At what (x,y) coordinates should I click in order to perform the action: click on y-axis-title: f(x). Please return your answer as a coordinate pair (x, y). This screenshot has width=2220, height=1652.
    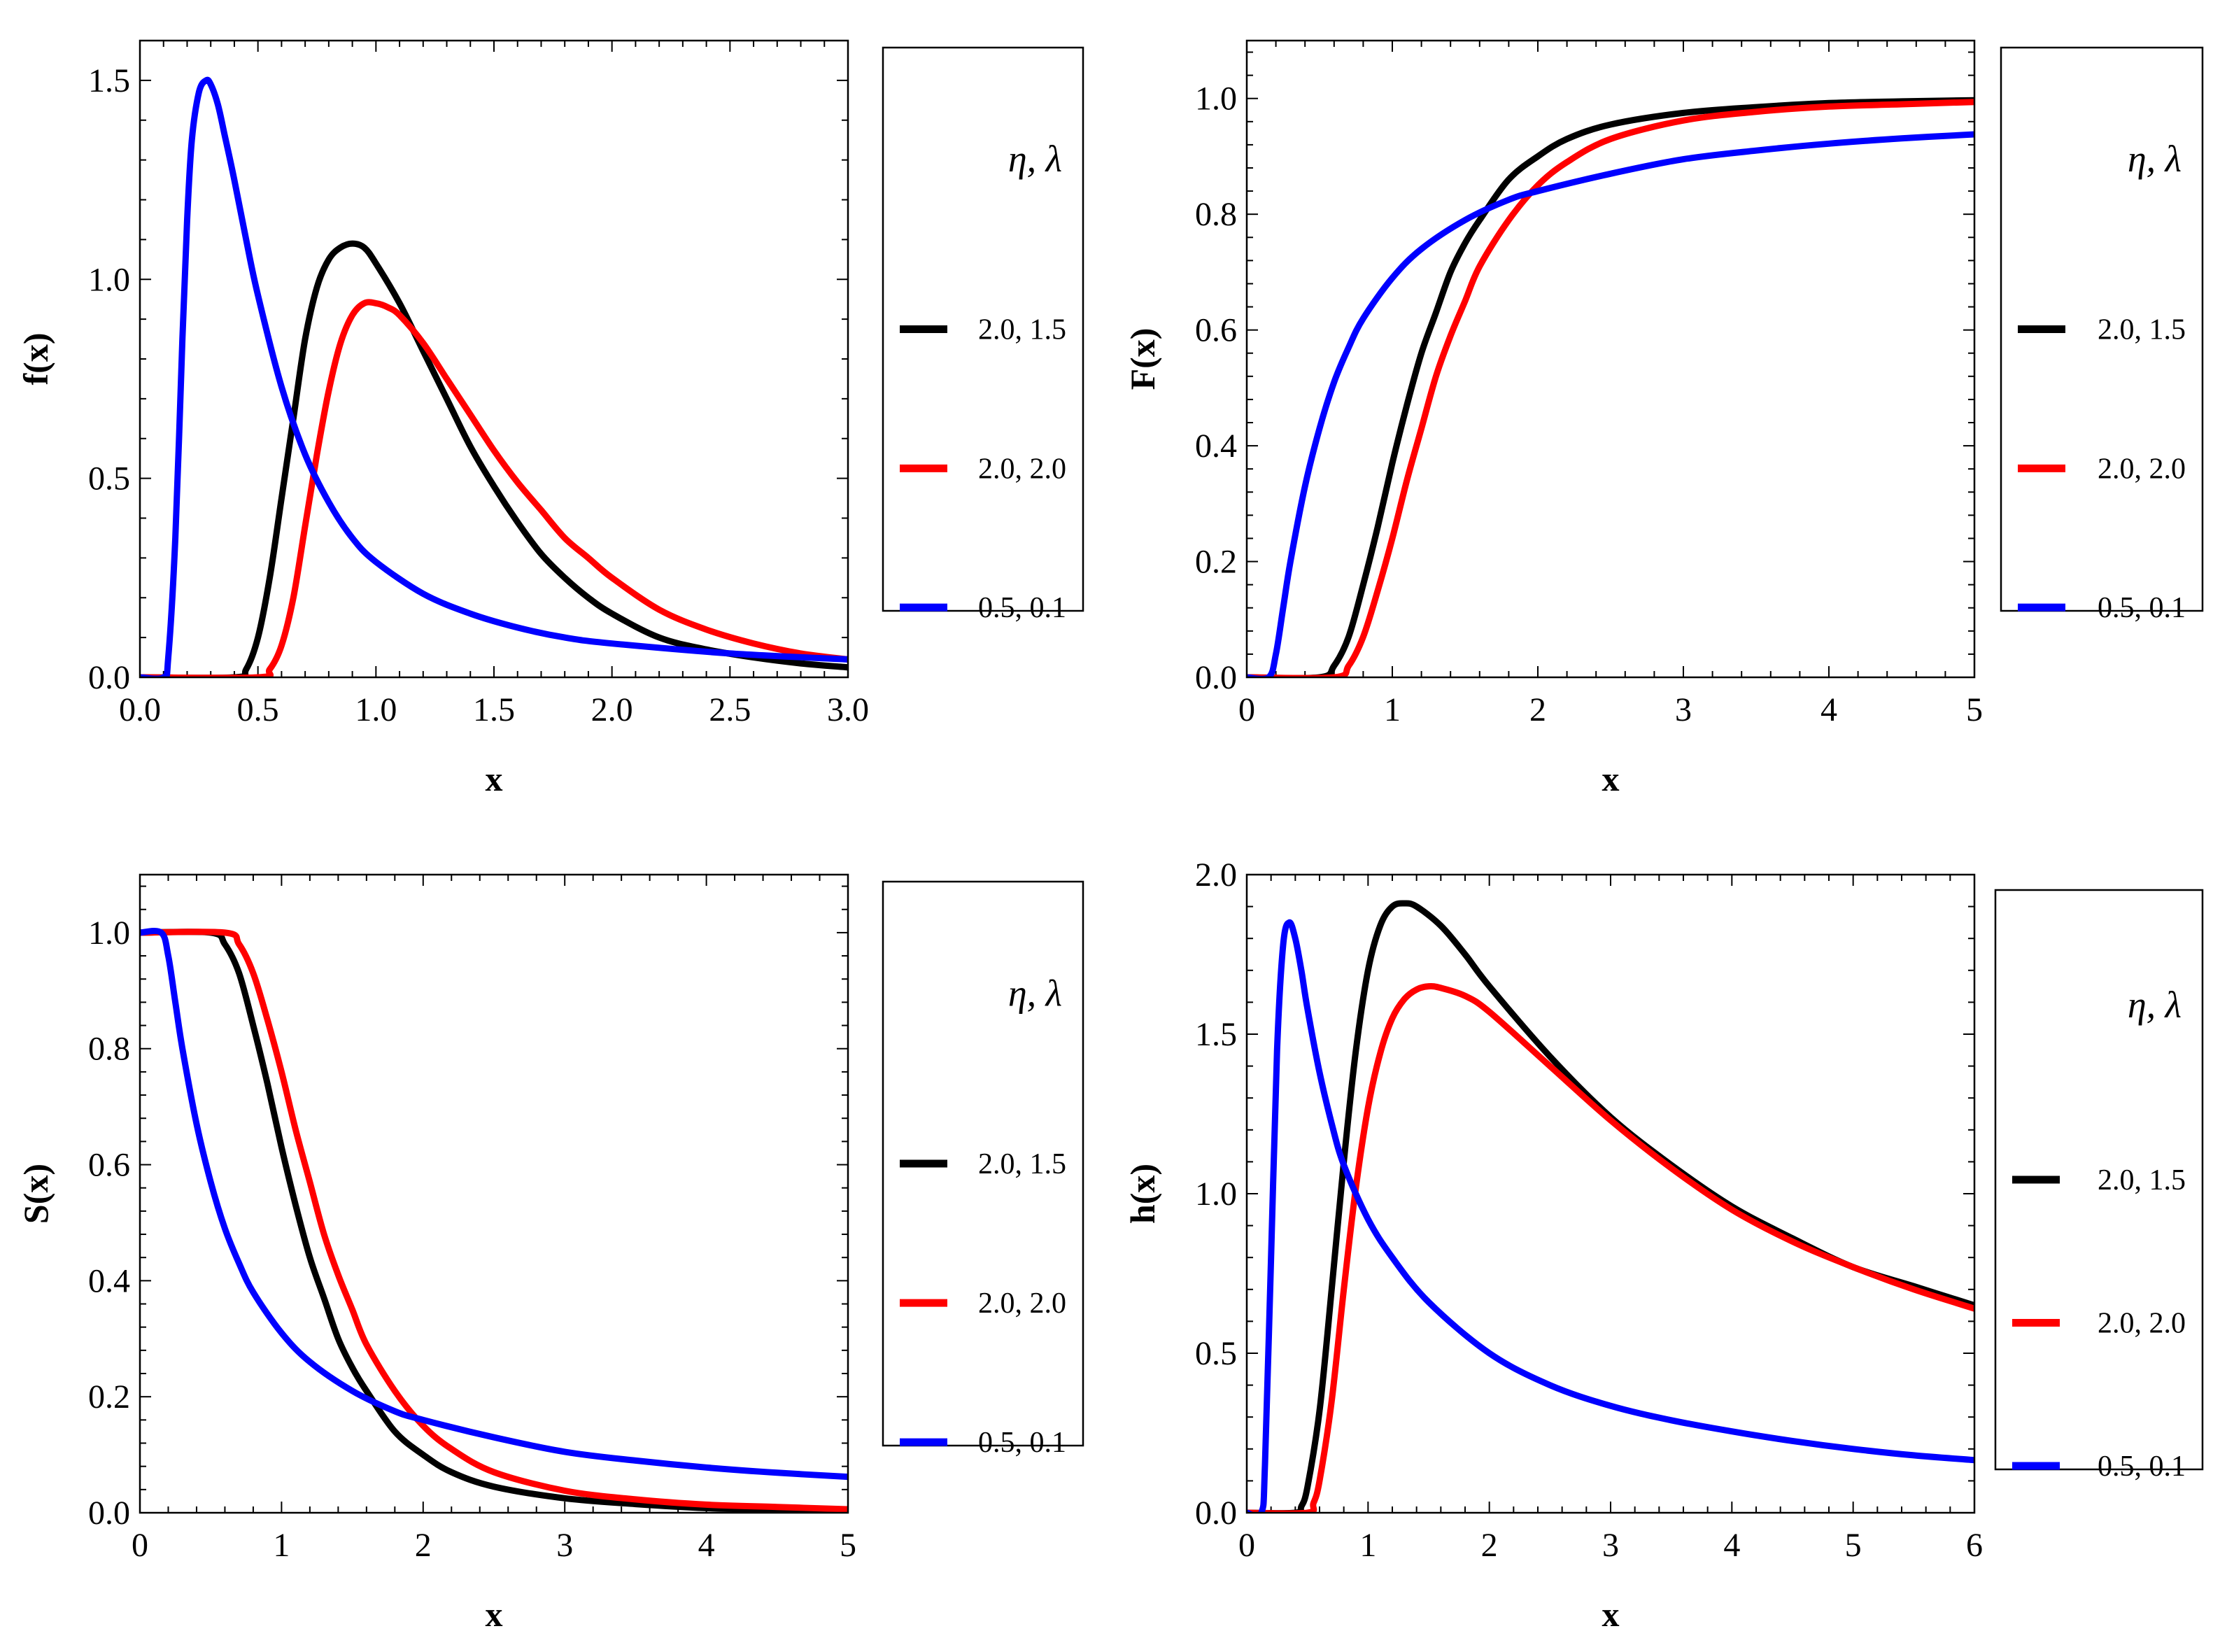
    Looking at the image, I should click on (35, 359).